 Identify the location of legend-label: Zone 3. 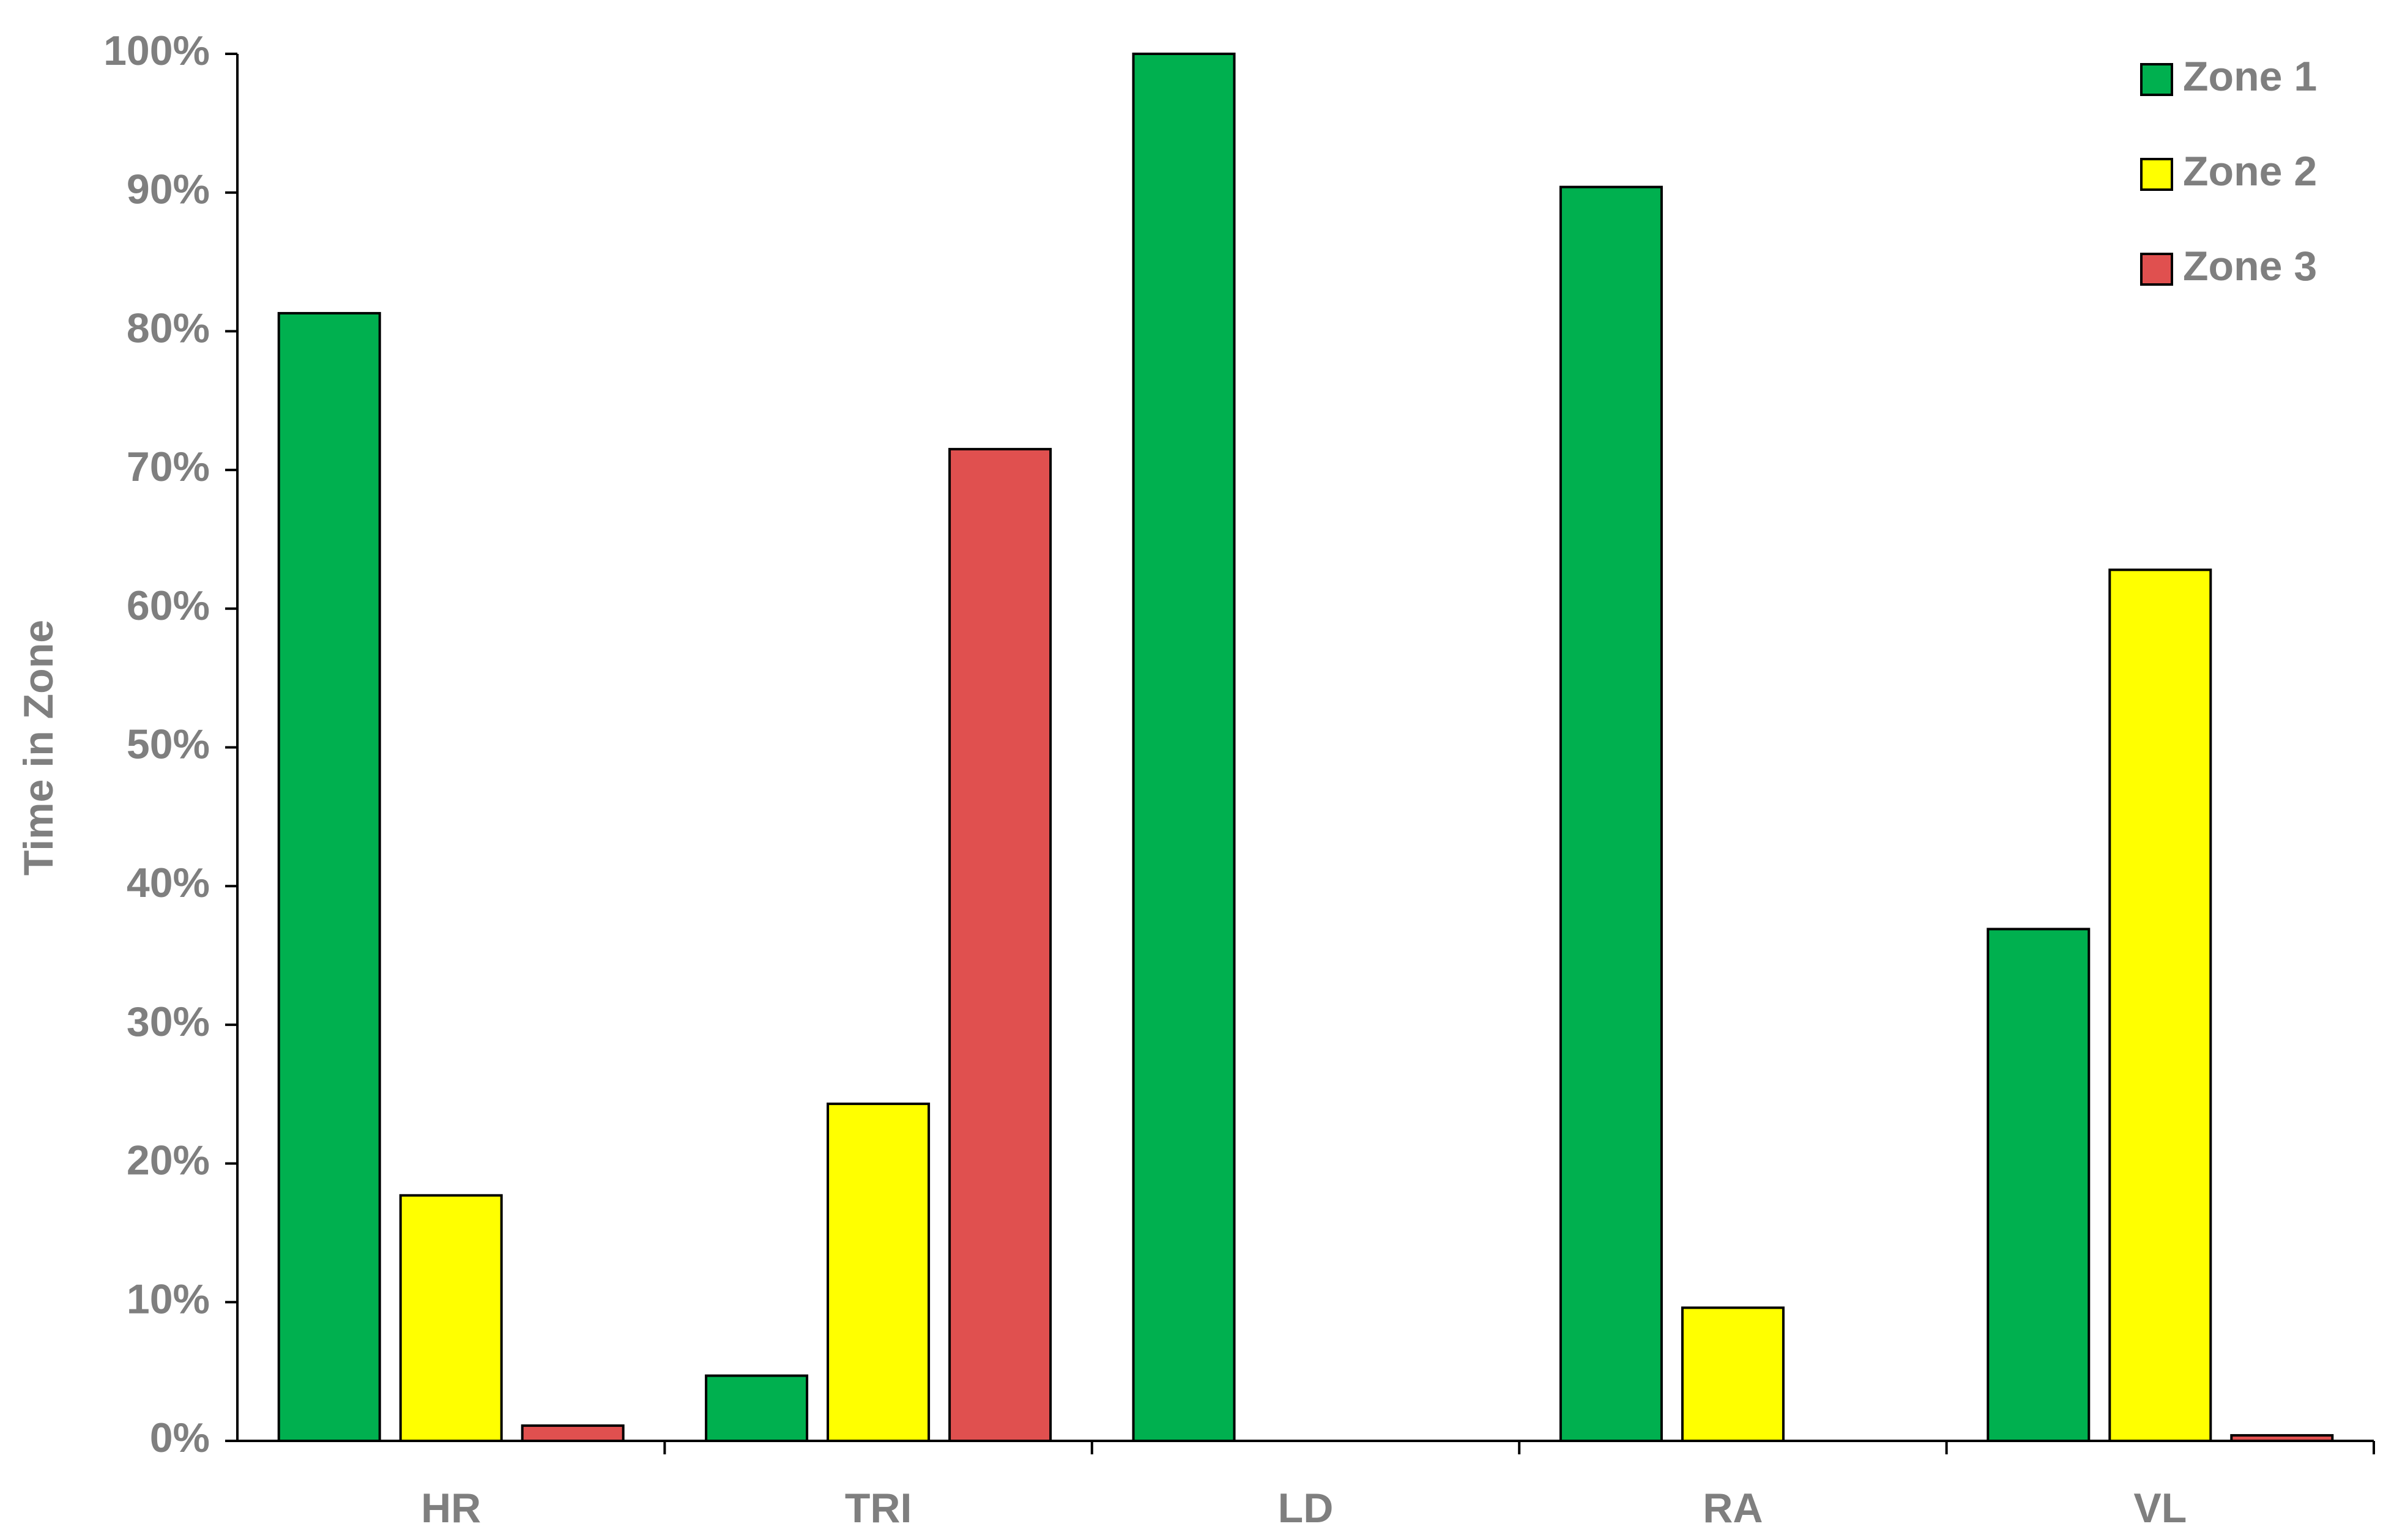
(2250, 266).